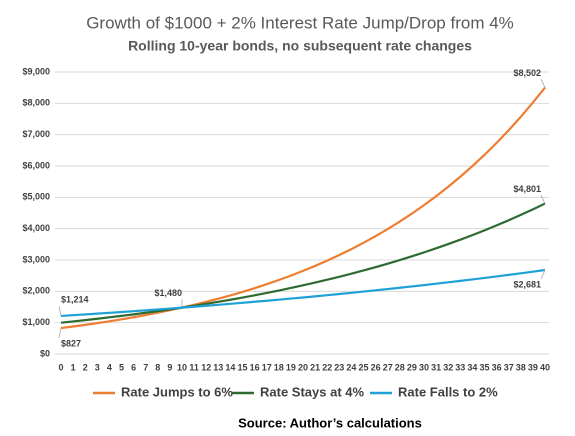  What do you see at coordinates (376, 367) in the screenshot?
I see `x-tick-label: 26` at bounding box center [376, 367].